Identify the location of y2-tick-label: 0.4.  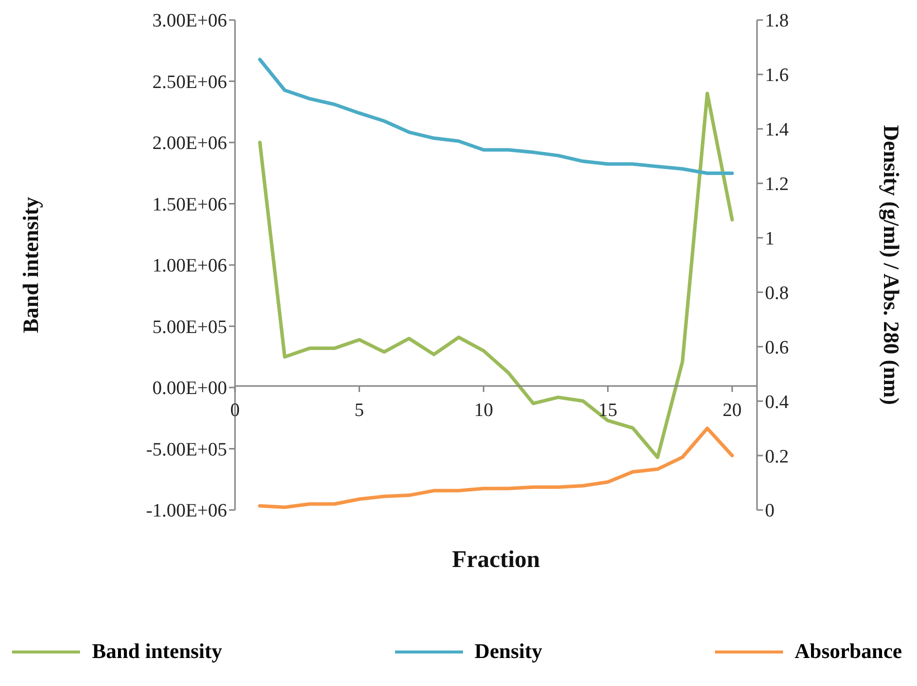
(777, 402).